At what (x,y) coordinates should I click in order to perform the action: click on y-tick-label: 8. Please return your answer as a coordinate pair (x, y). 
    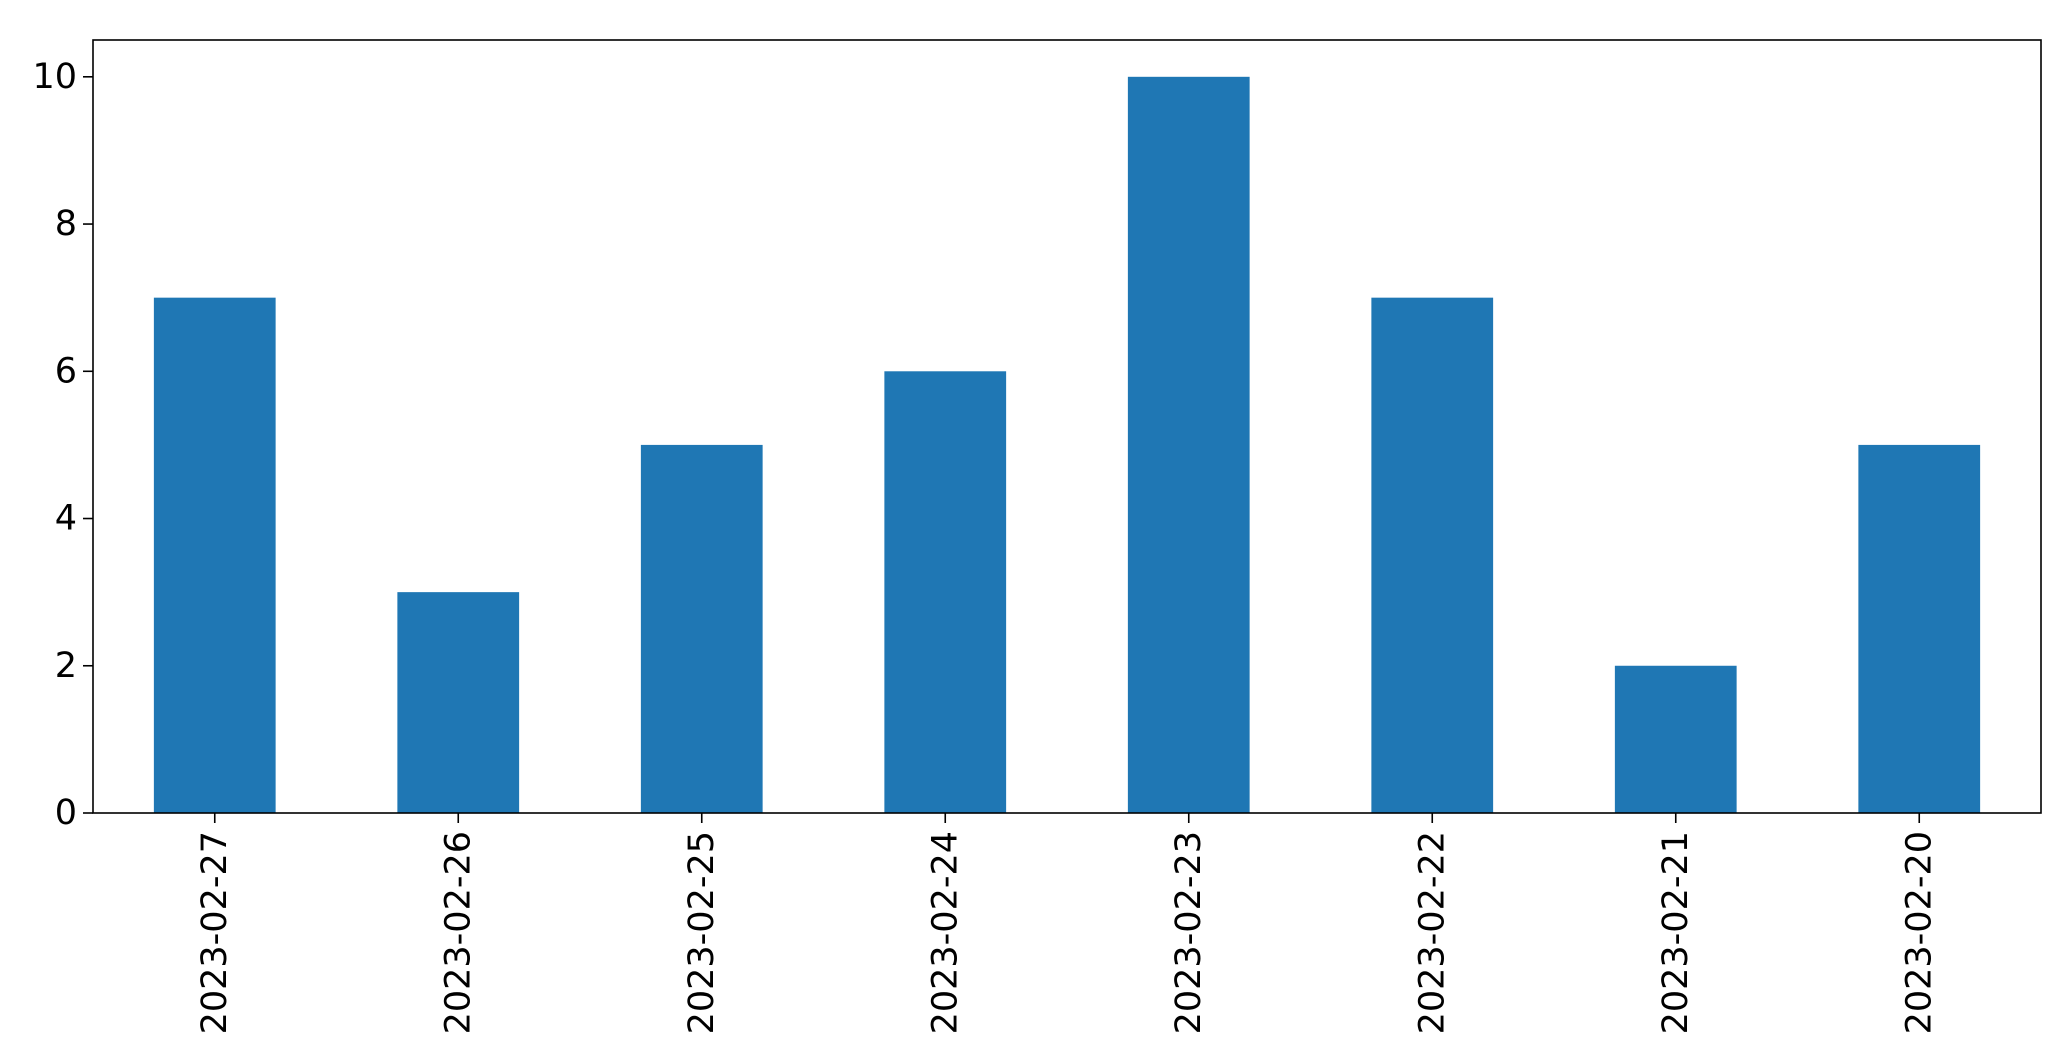
    Looking at the image, I should click on (66, 224).